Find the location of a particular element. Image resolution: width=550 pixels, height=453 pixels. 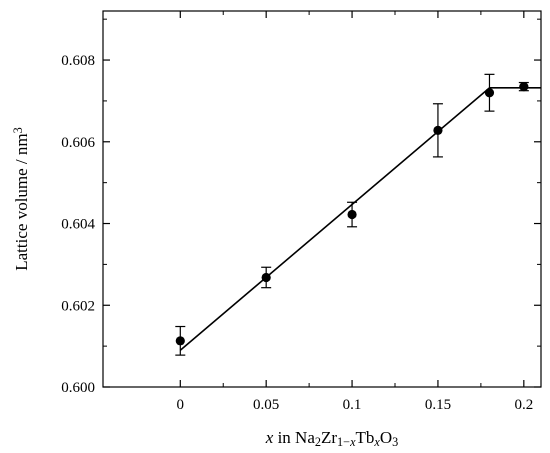

y-axis-title: Lattice volume / nm3 is located at coordinates (21, 199).